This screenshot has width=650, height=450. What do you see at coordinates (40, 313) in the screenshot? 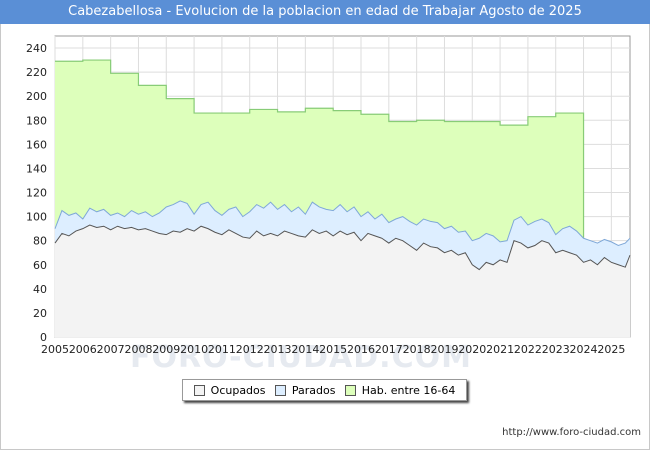
I see `y-tick-label: 20` at bounding box center [40, 313].